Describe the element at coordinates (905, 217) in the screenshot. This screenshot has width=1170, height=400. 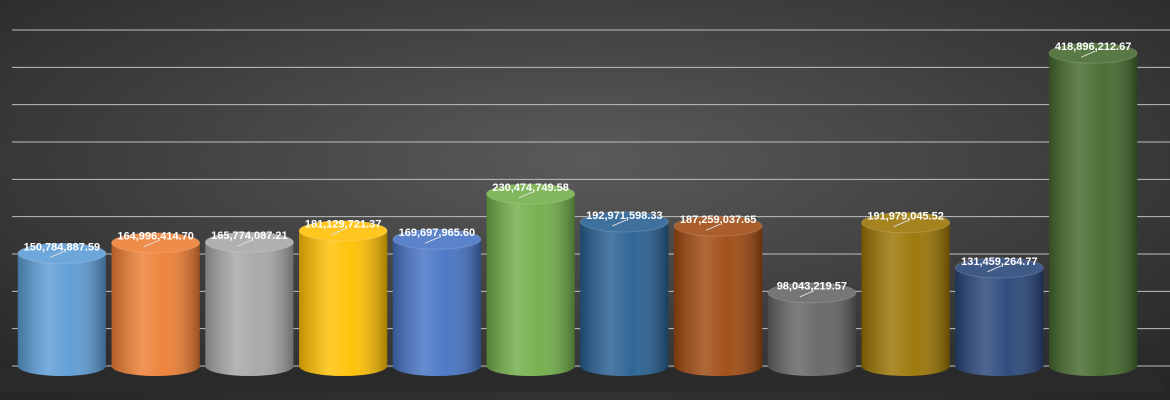
I see `value-label: 191,979,045.52` at that location.